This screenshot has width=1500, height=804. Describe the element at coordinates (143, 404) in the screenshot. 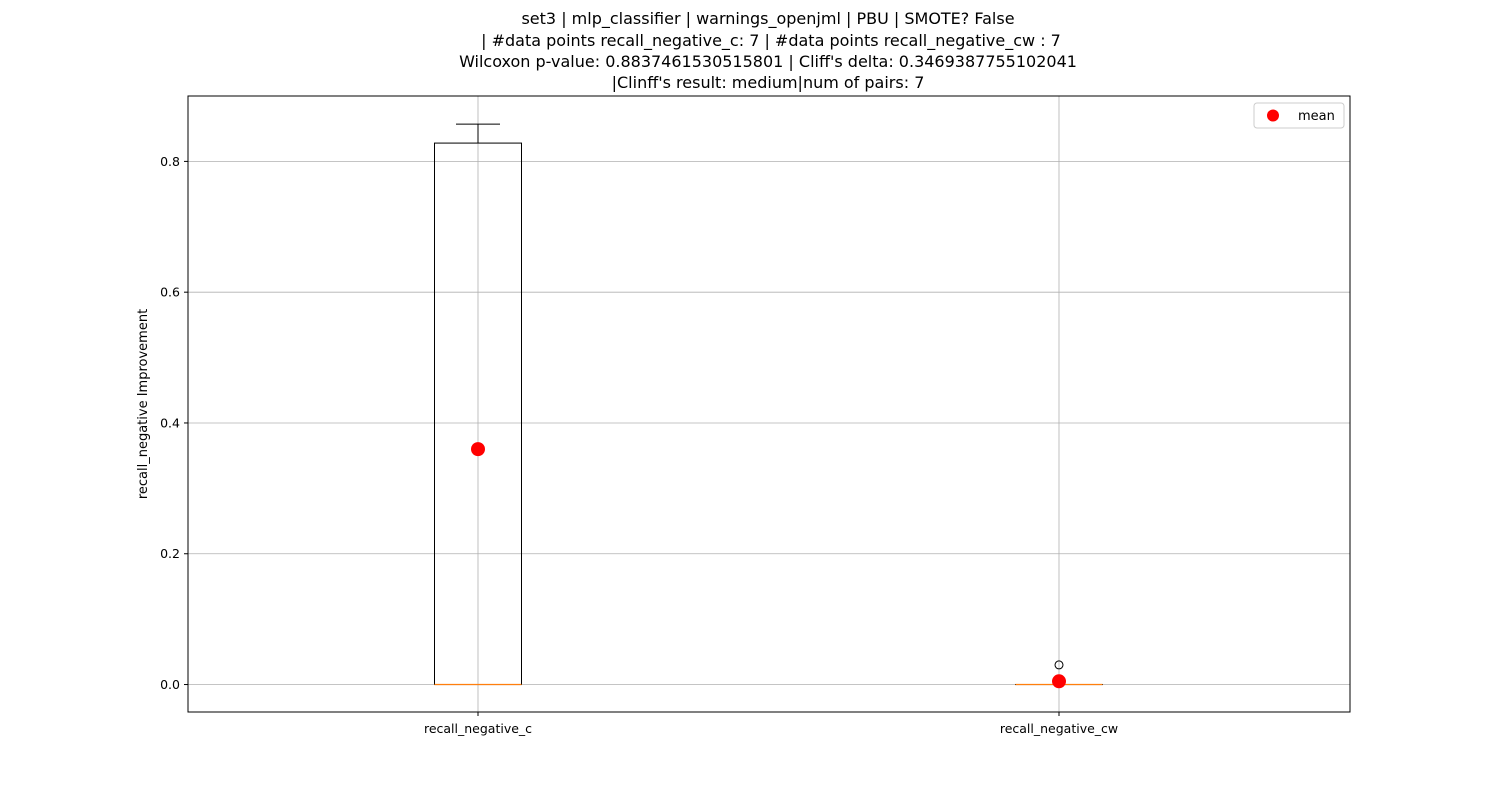

I see `y-axis-label: recall_negative Improvement` at that location.